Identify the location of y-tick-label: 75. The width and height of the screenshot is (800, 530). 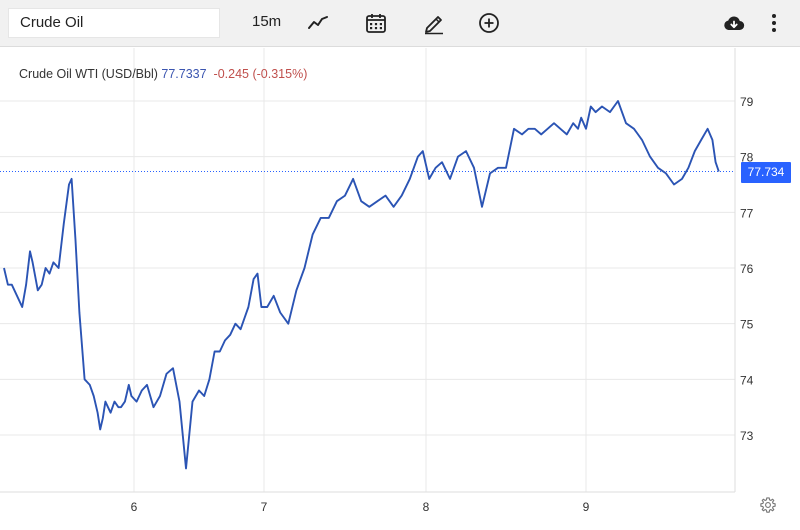
(747, 325).